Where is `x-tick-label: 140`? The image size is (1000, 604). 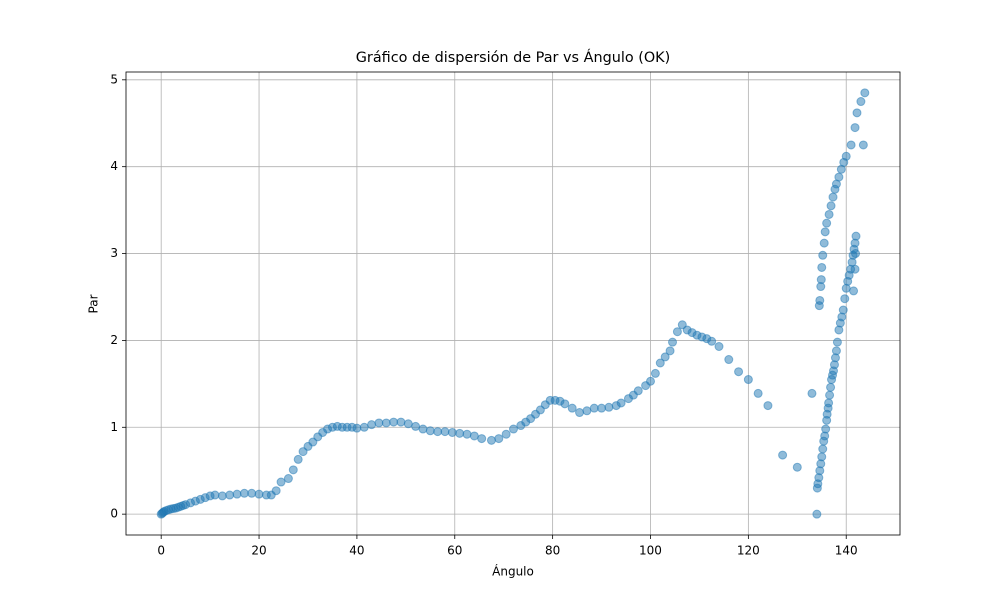 x-tick-label: 140 is located at coordinates (846, 551).